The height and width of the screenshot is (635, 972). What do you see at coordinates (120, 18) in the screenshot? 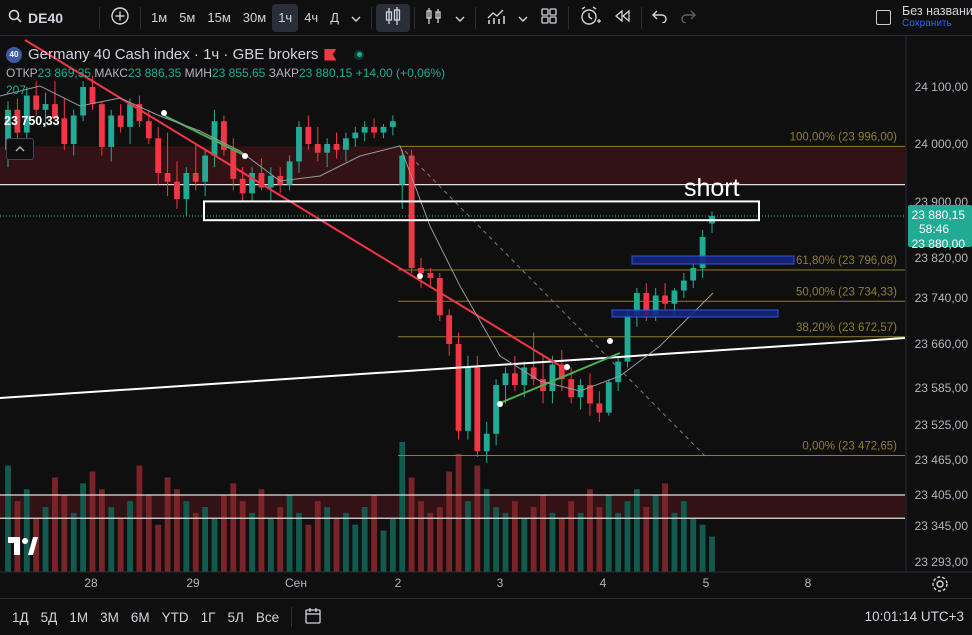
I see `add-symbol-button` at bounding box center [120, 18].